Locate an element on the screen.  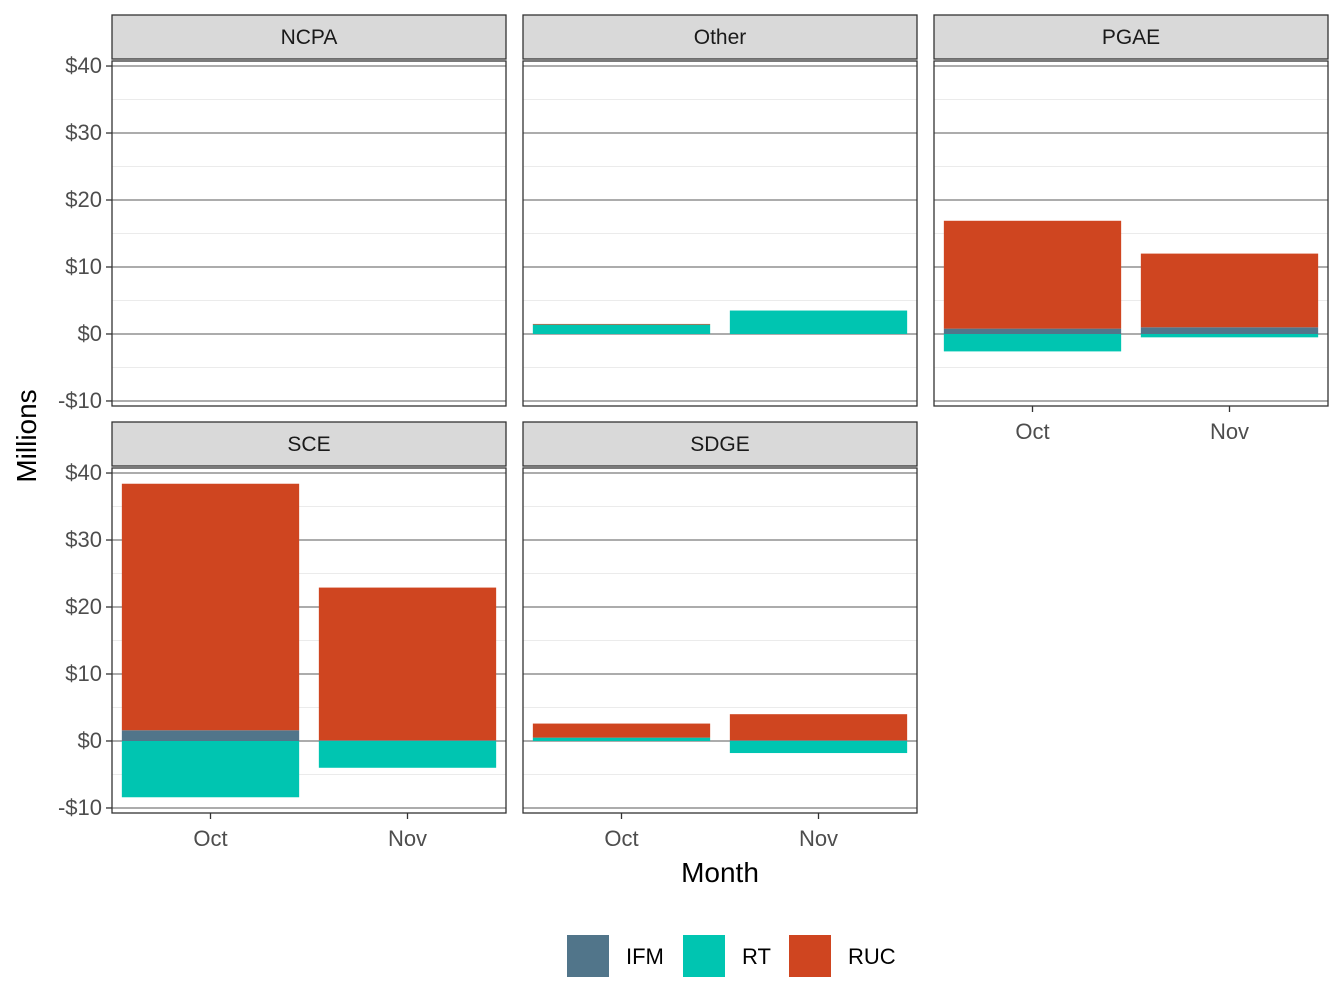
facet-strip-label: SCE is located at coordinates (308, 444).